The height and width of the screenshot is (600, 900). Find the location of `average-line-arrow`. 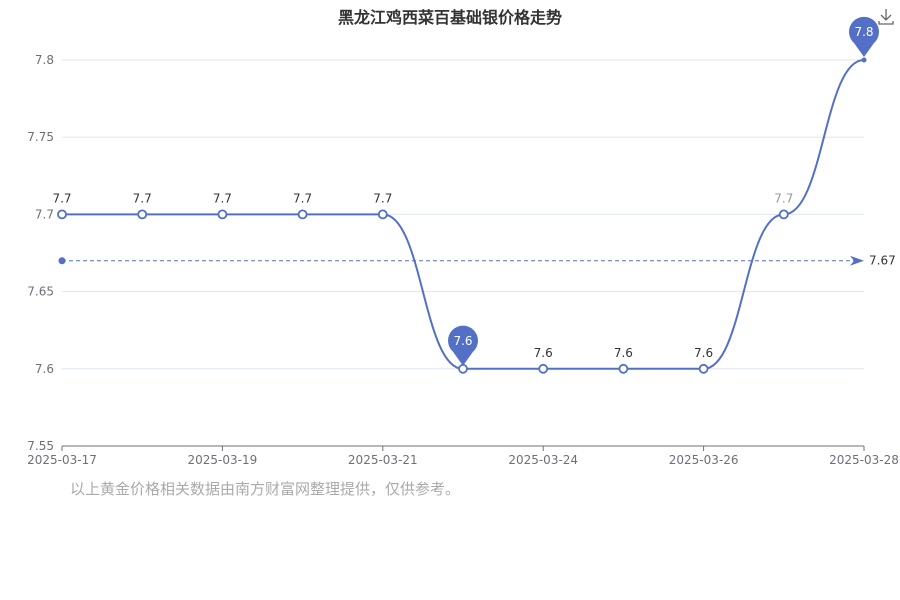

average-line-arrow is located at coordinates (857, 260).